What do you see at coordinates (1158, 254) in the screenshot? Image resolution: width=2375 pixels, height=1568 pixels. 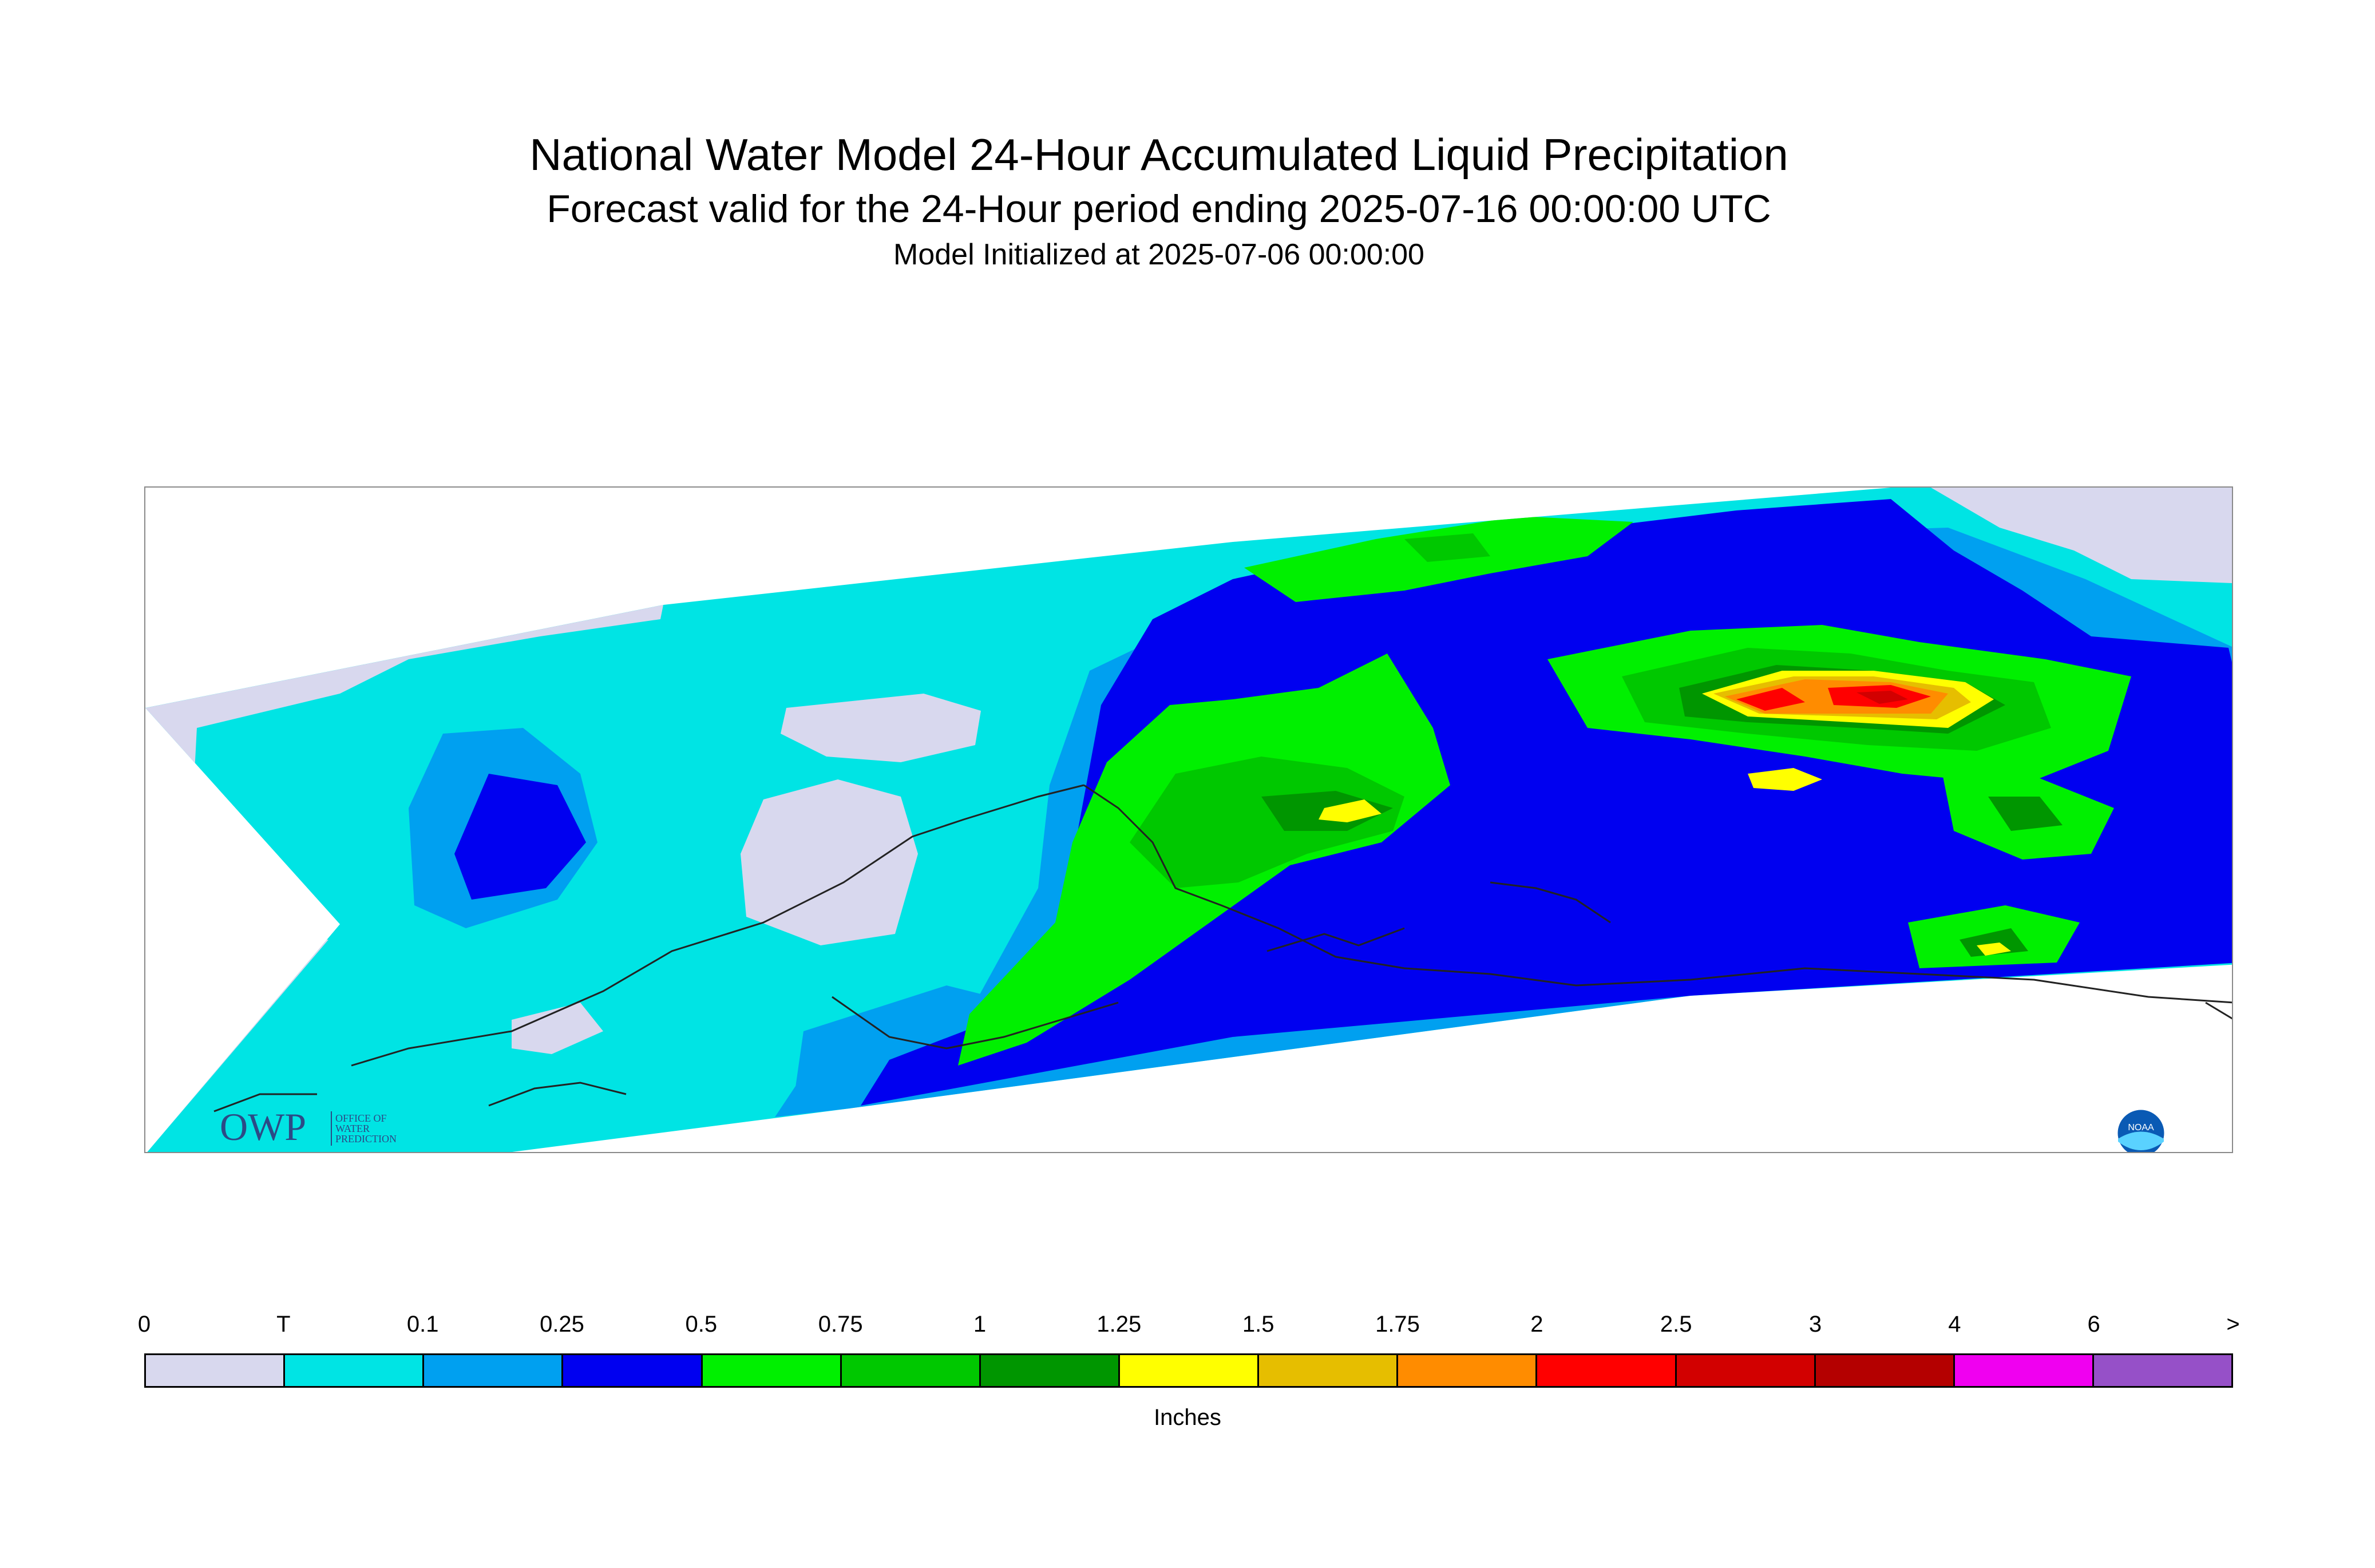 I see `model-init-label: Model Initialized at 2025-07-06 00:00:00` at bounding box center [1158, 254].